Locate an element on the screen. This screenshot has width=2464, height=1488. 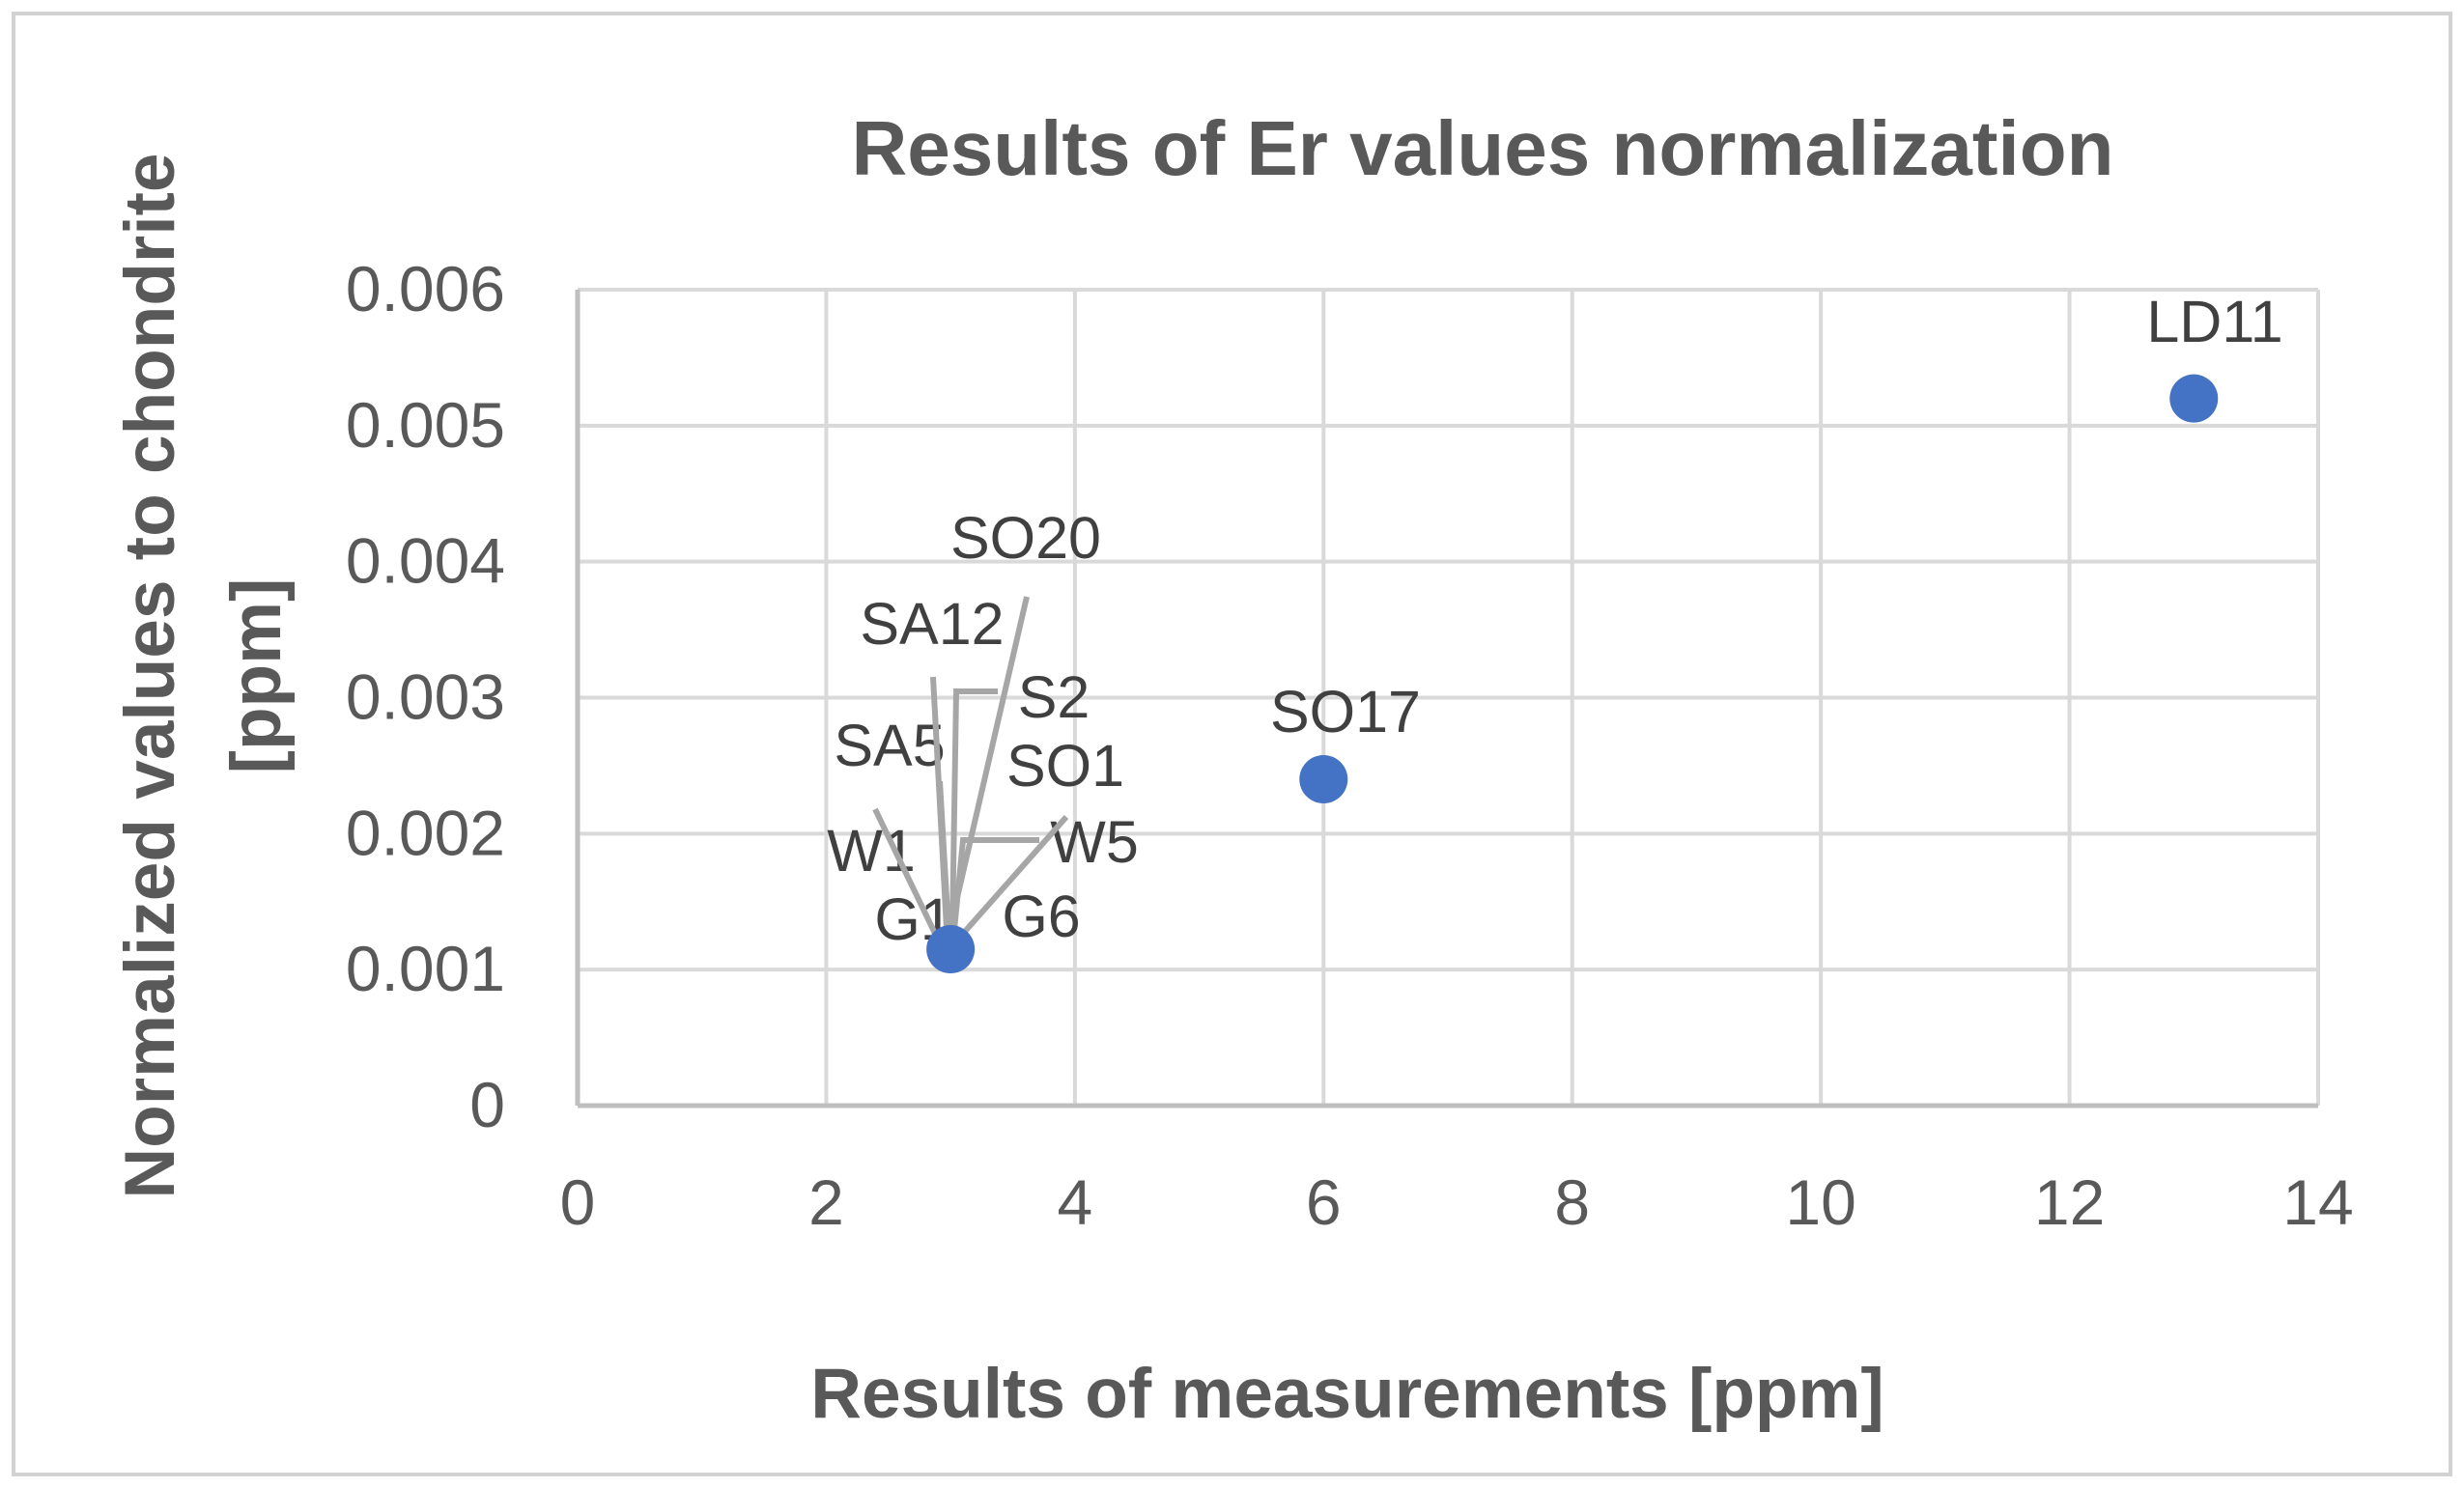
x-tick-label: 2 is located at coordinates (826, 1202).